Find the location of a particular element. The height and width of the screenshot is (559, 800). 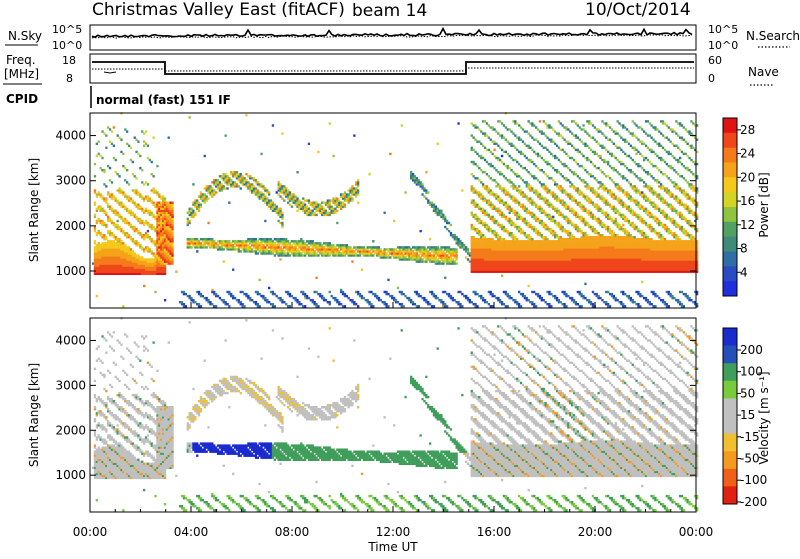

cpid-text: normal (fast) 151 IF is located at coordinates (163, 100).